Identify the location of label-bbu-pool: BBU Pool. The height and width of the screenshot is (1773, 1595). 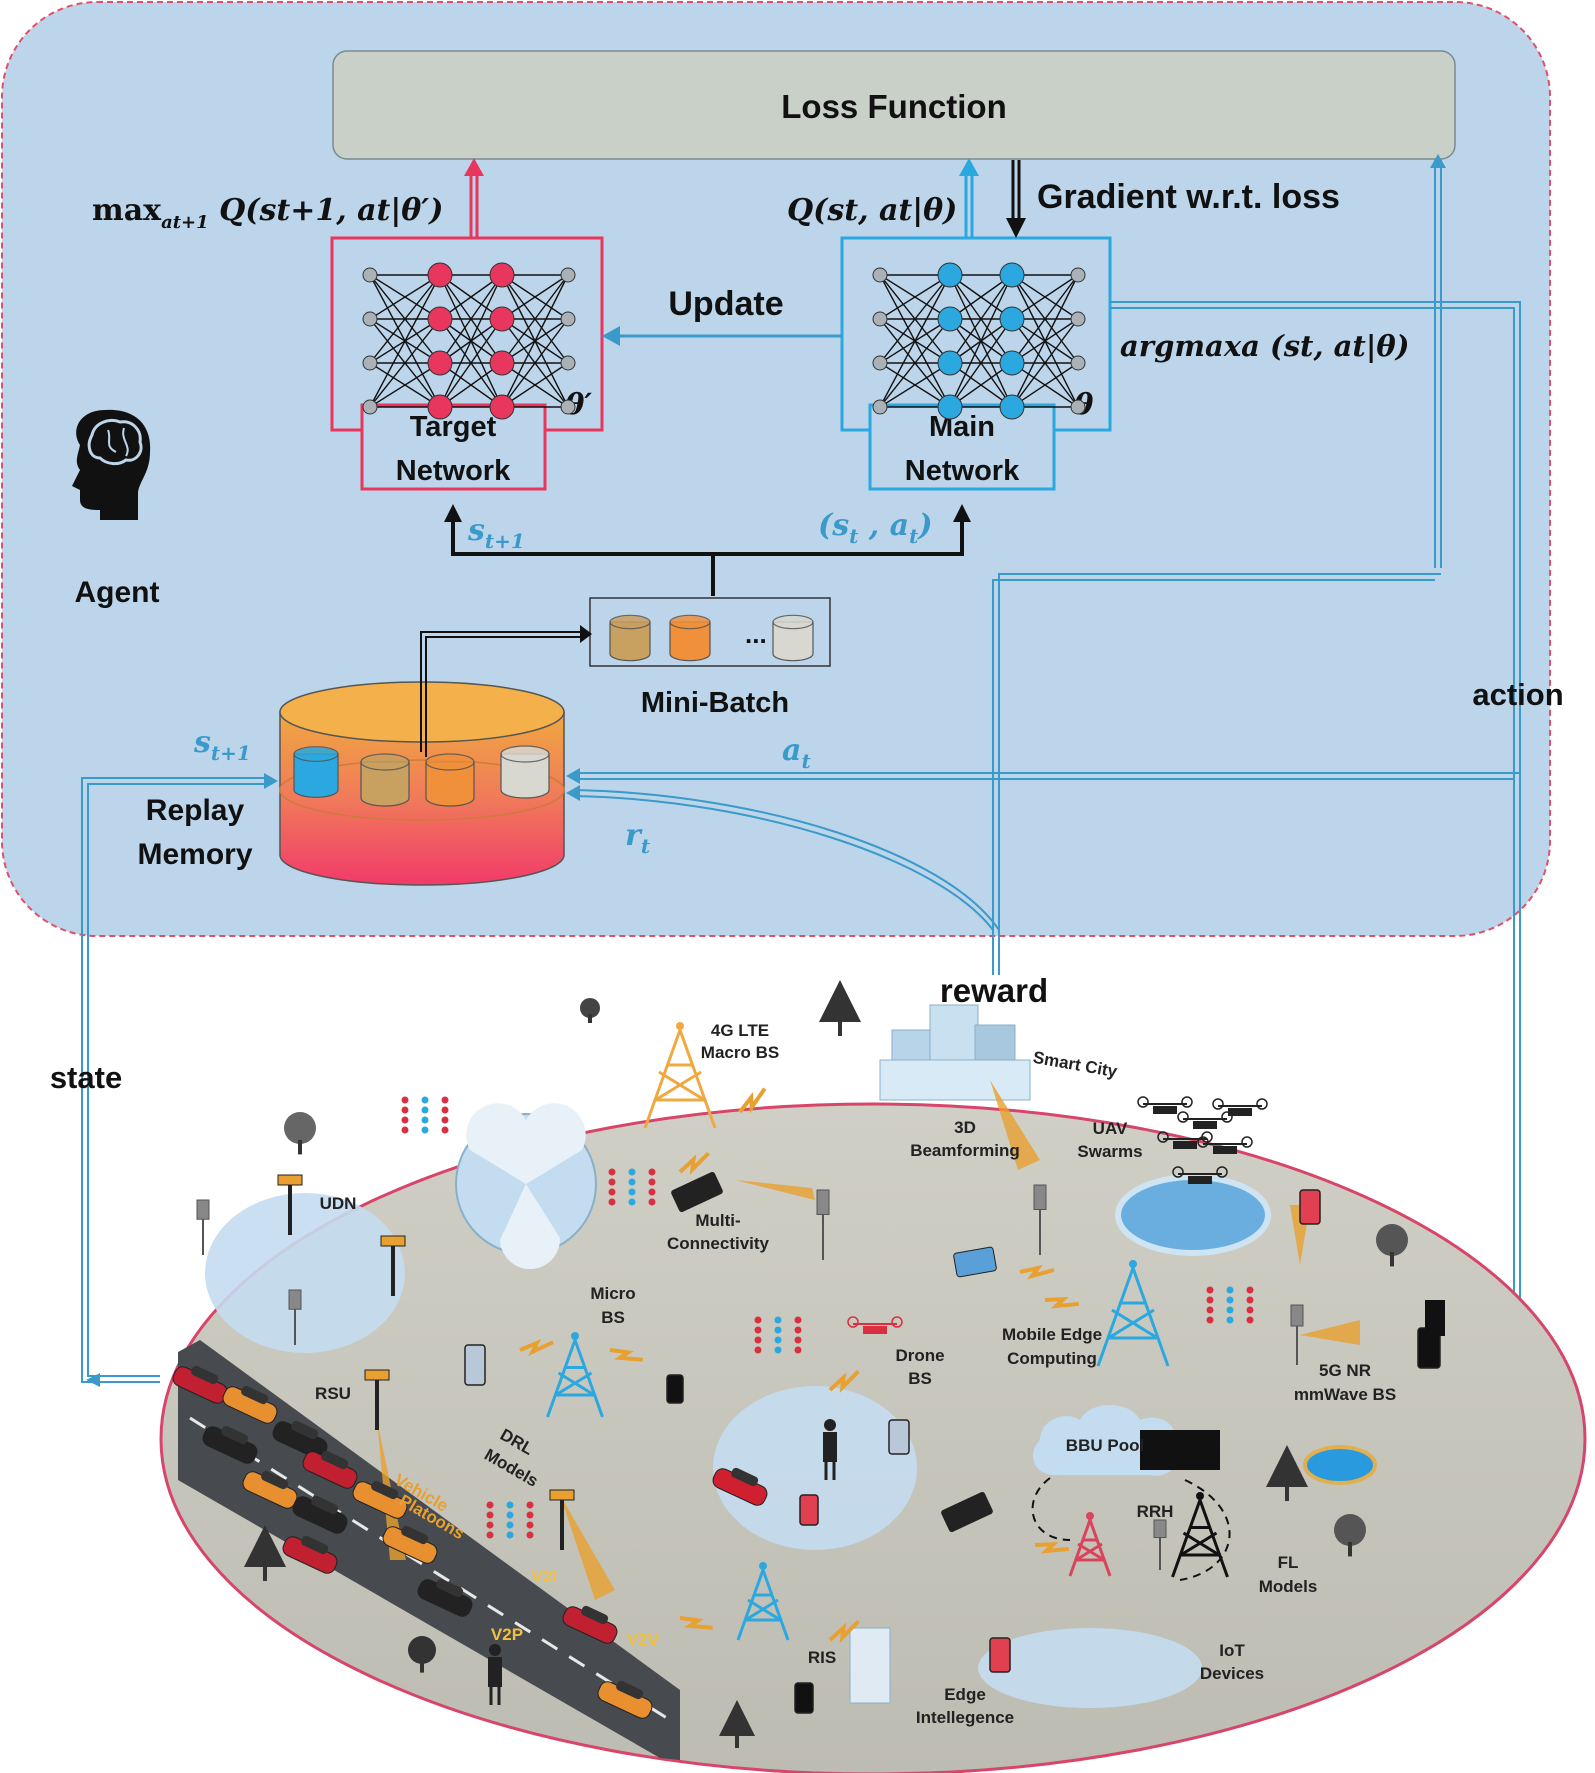
(1105, 1445).